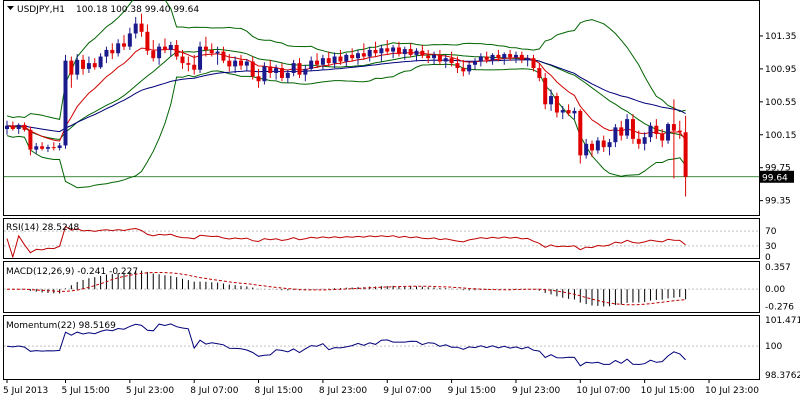  Describe the element at coordinates (781, 37) in the screenshot. I see `price-tick-label: 101.35` at that location.